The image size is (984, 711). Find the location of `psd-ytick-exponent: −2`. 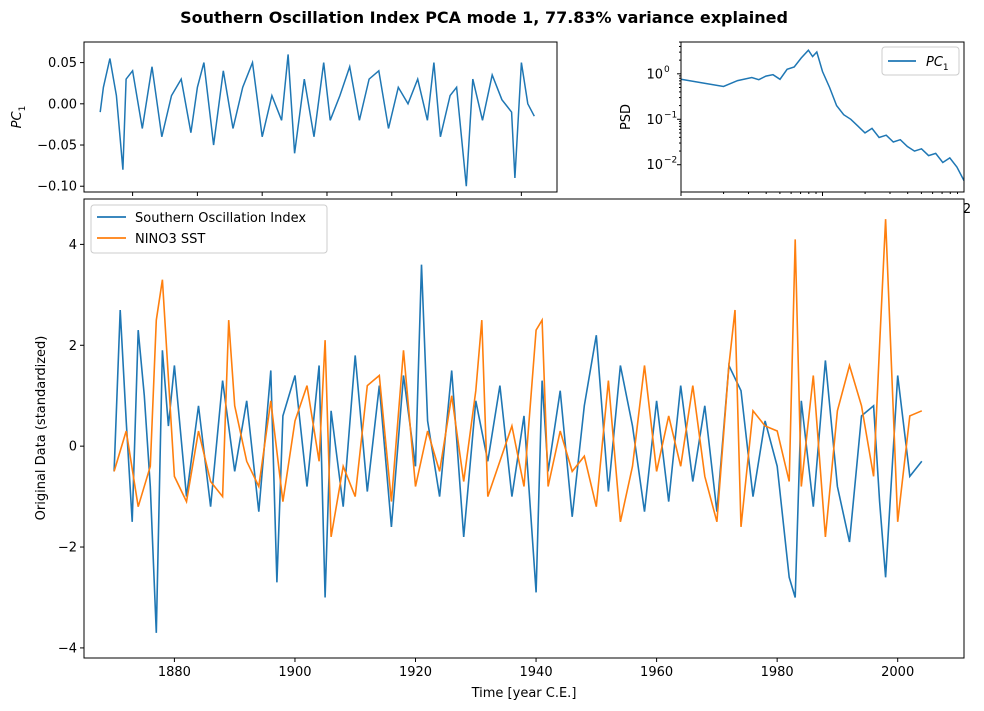

psd-ytick-exponent: −2 is located at coordinates (670, 161).